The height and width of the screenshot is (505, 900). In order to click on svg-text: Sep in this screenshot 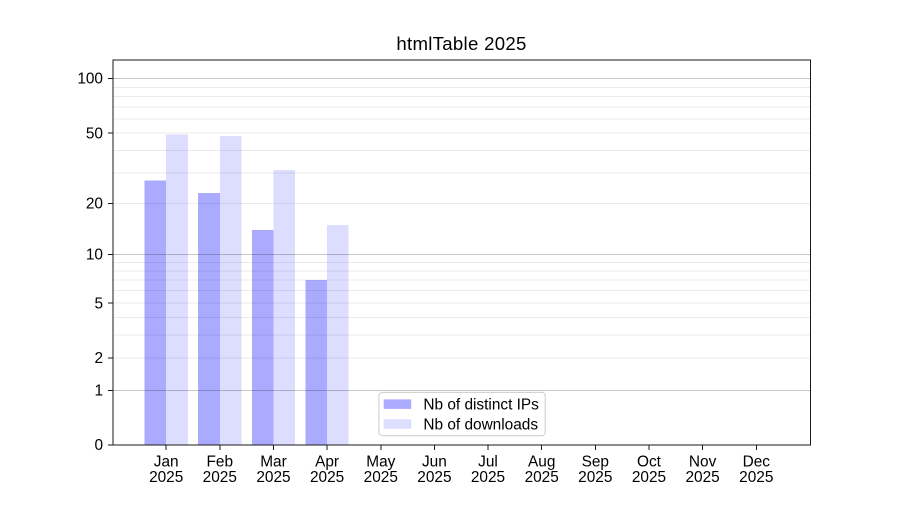, I will do `click(595, 461)`.